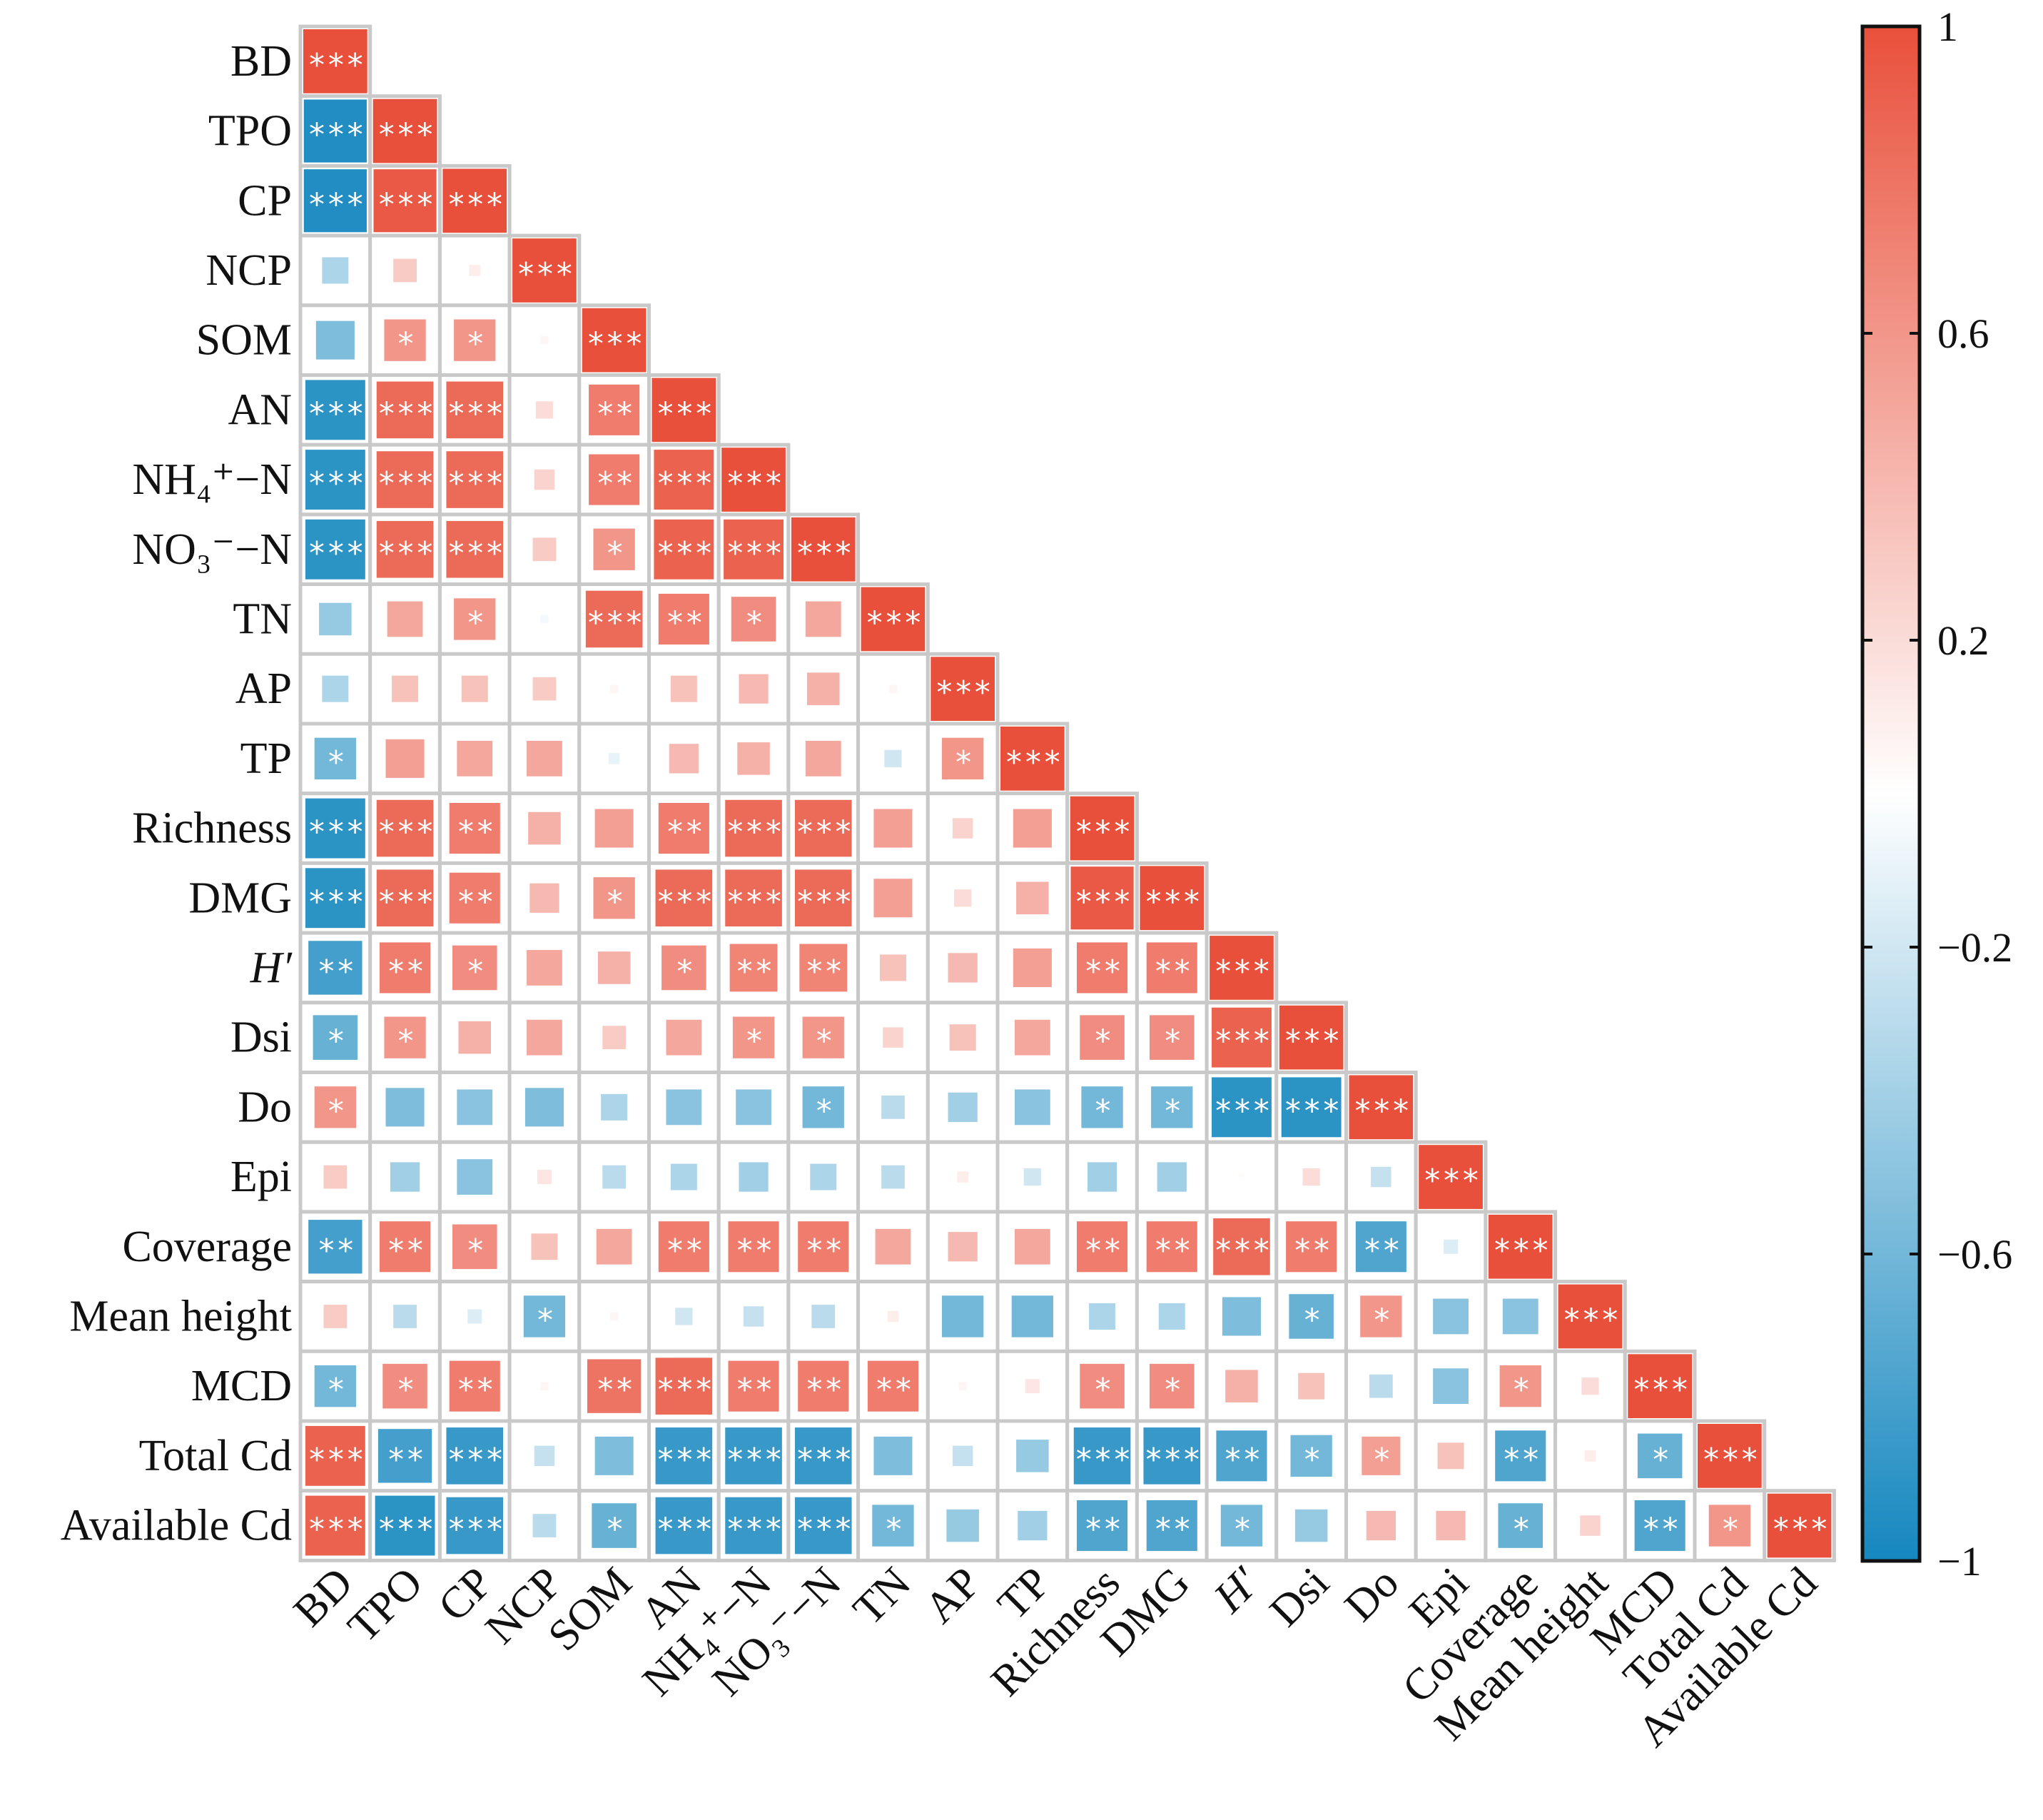 Image resolution: width=2043 pixels, height=1820 pixels. Describe the element at coordinates (176, 1526) in the screenshot. I see `row-label: Available Cd` at that location.